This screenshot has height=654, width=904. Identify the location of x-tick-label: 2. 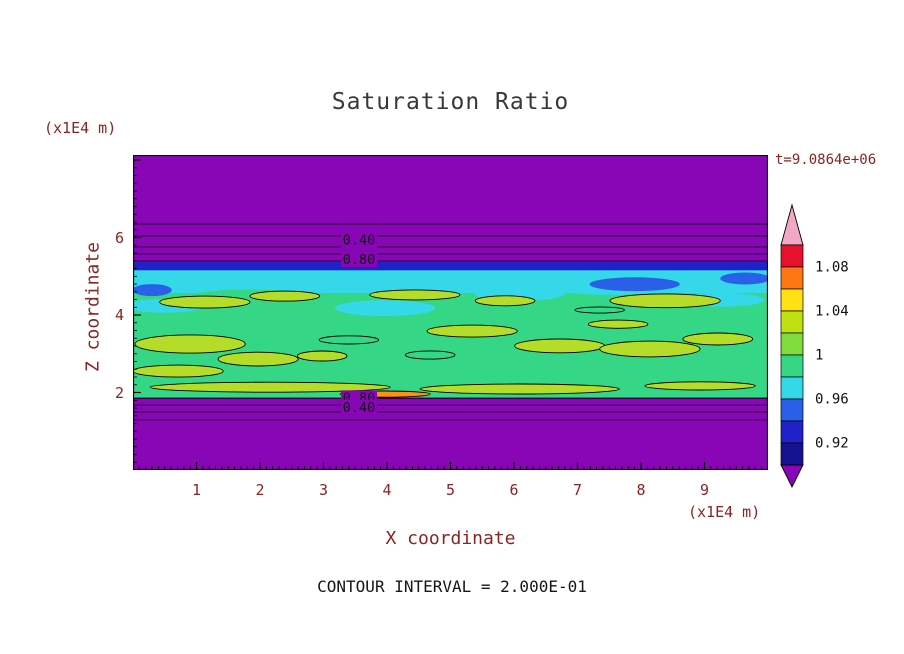
(260, 490).